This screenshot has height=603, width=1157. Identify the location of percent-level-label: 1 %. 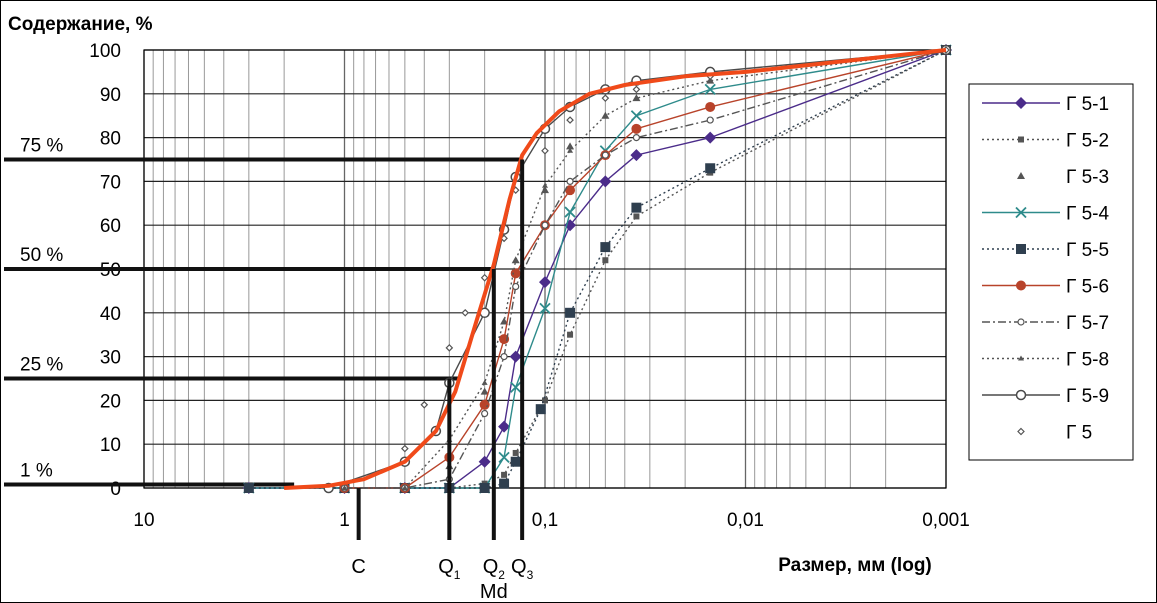
(36, 470).